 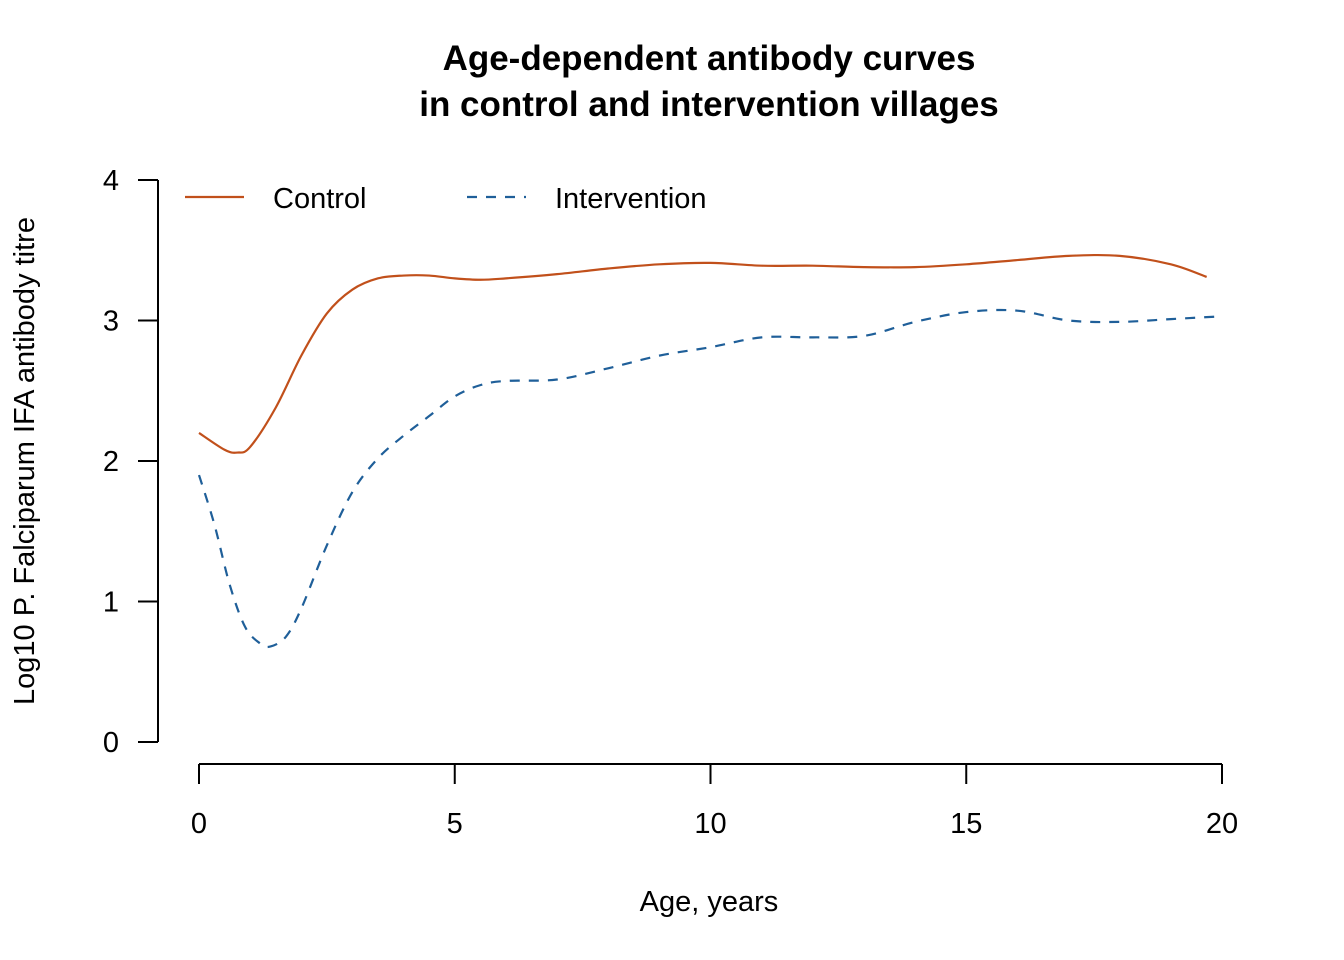 What do you see at coordinates (111, 462) in the screenshot?
I see `y-tick-label: 2` at bounding box center [111, 462].